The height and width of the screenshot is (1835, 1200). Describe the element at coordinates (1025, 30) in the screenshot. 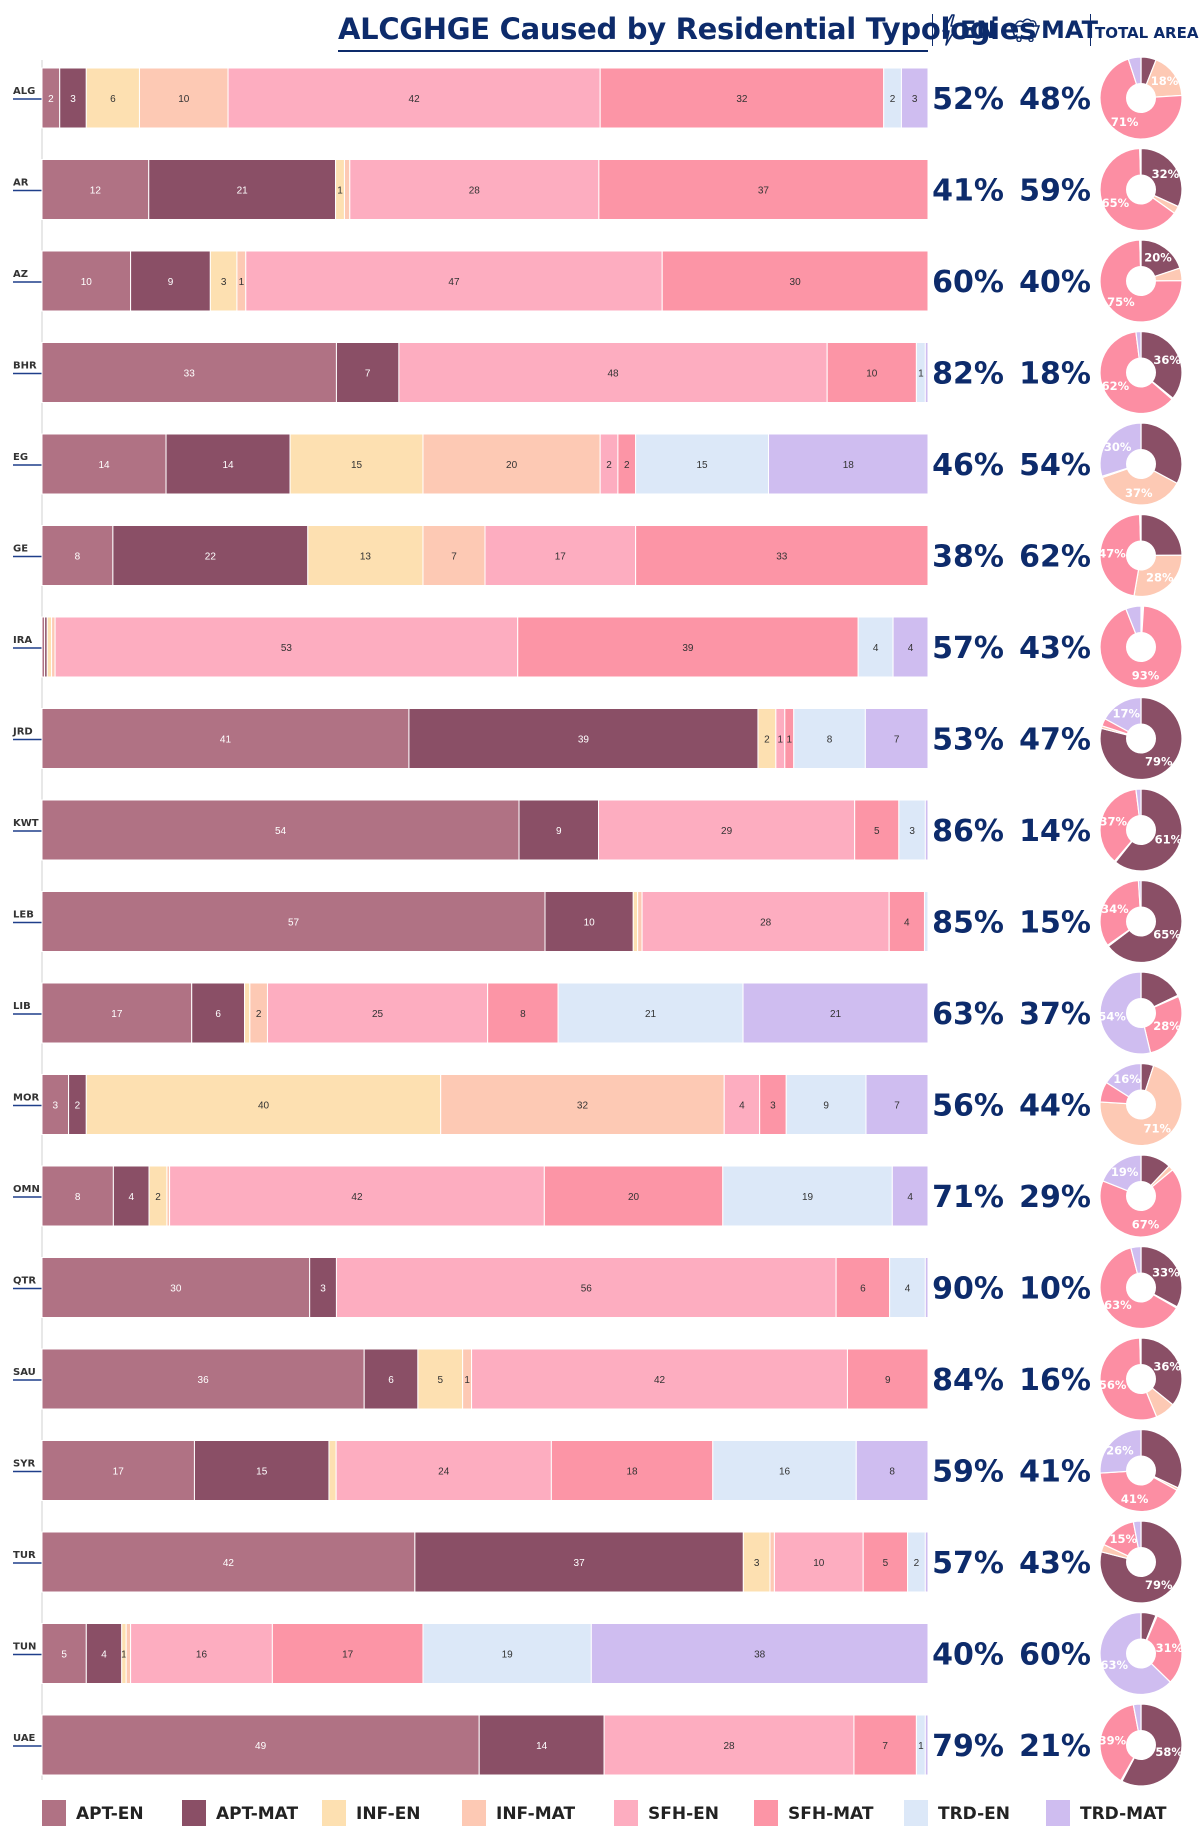

I see `mine-cart-icon` at that location.